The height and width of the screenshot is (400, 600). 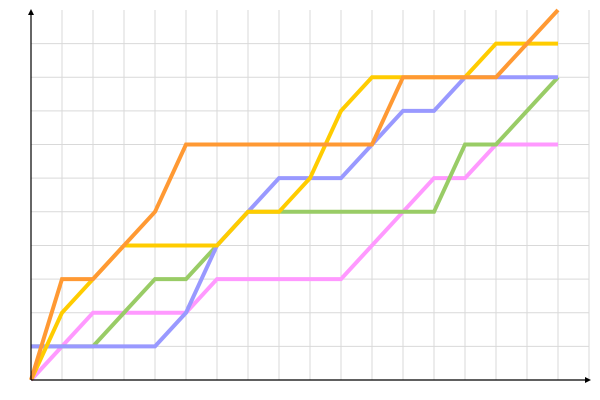 I want to click on x-axis-arrow, so click(x=588, y=380).